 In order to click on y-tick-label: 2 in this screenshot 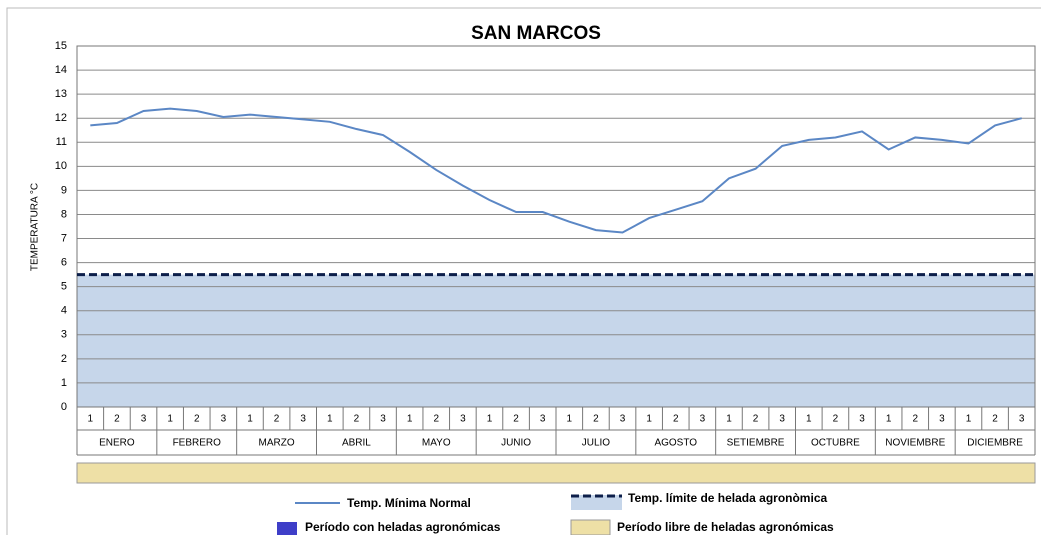, I will do `click(64, 359)`.